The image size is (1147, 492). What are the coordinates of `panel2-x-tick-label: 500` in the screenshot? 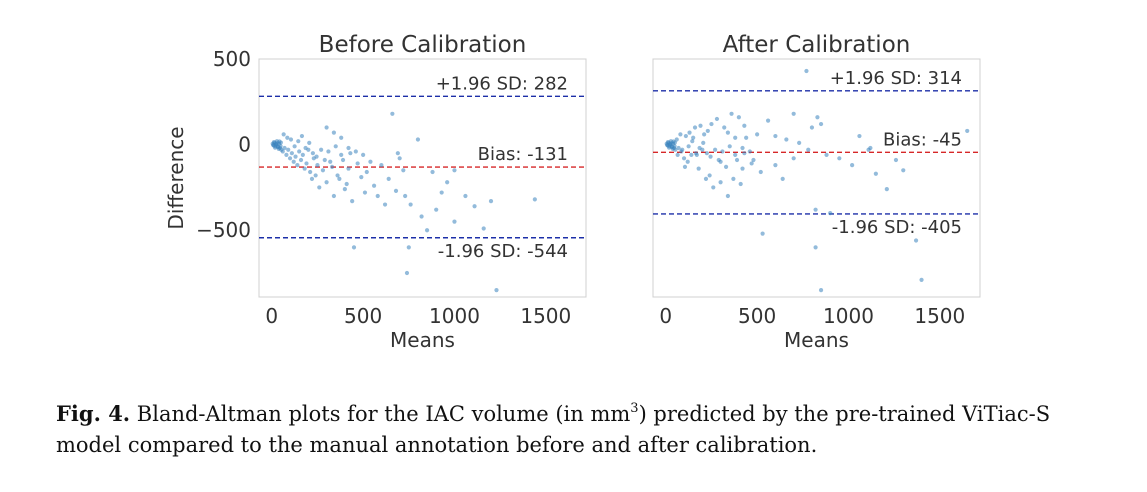 It's located at (757, 316).